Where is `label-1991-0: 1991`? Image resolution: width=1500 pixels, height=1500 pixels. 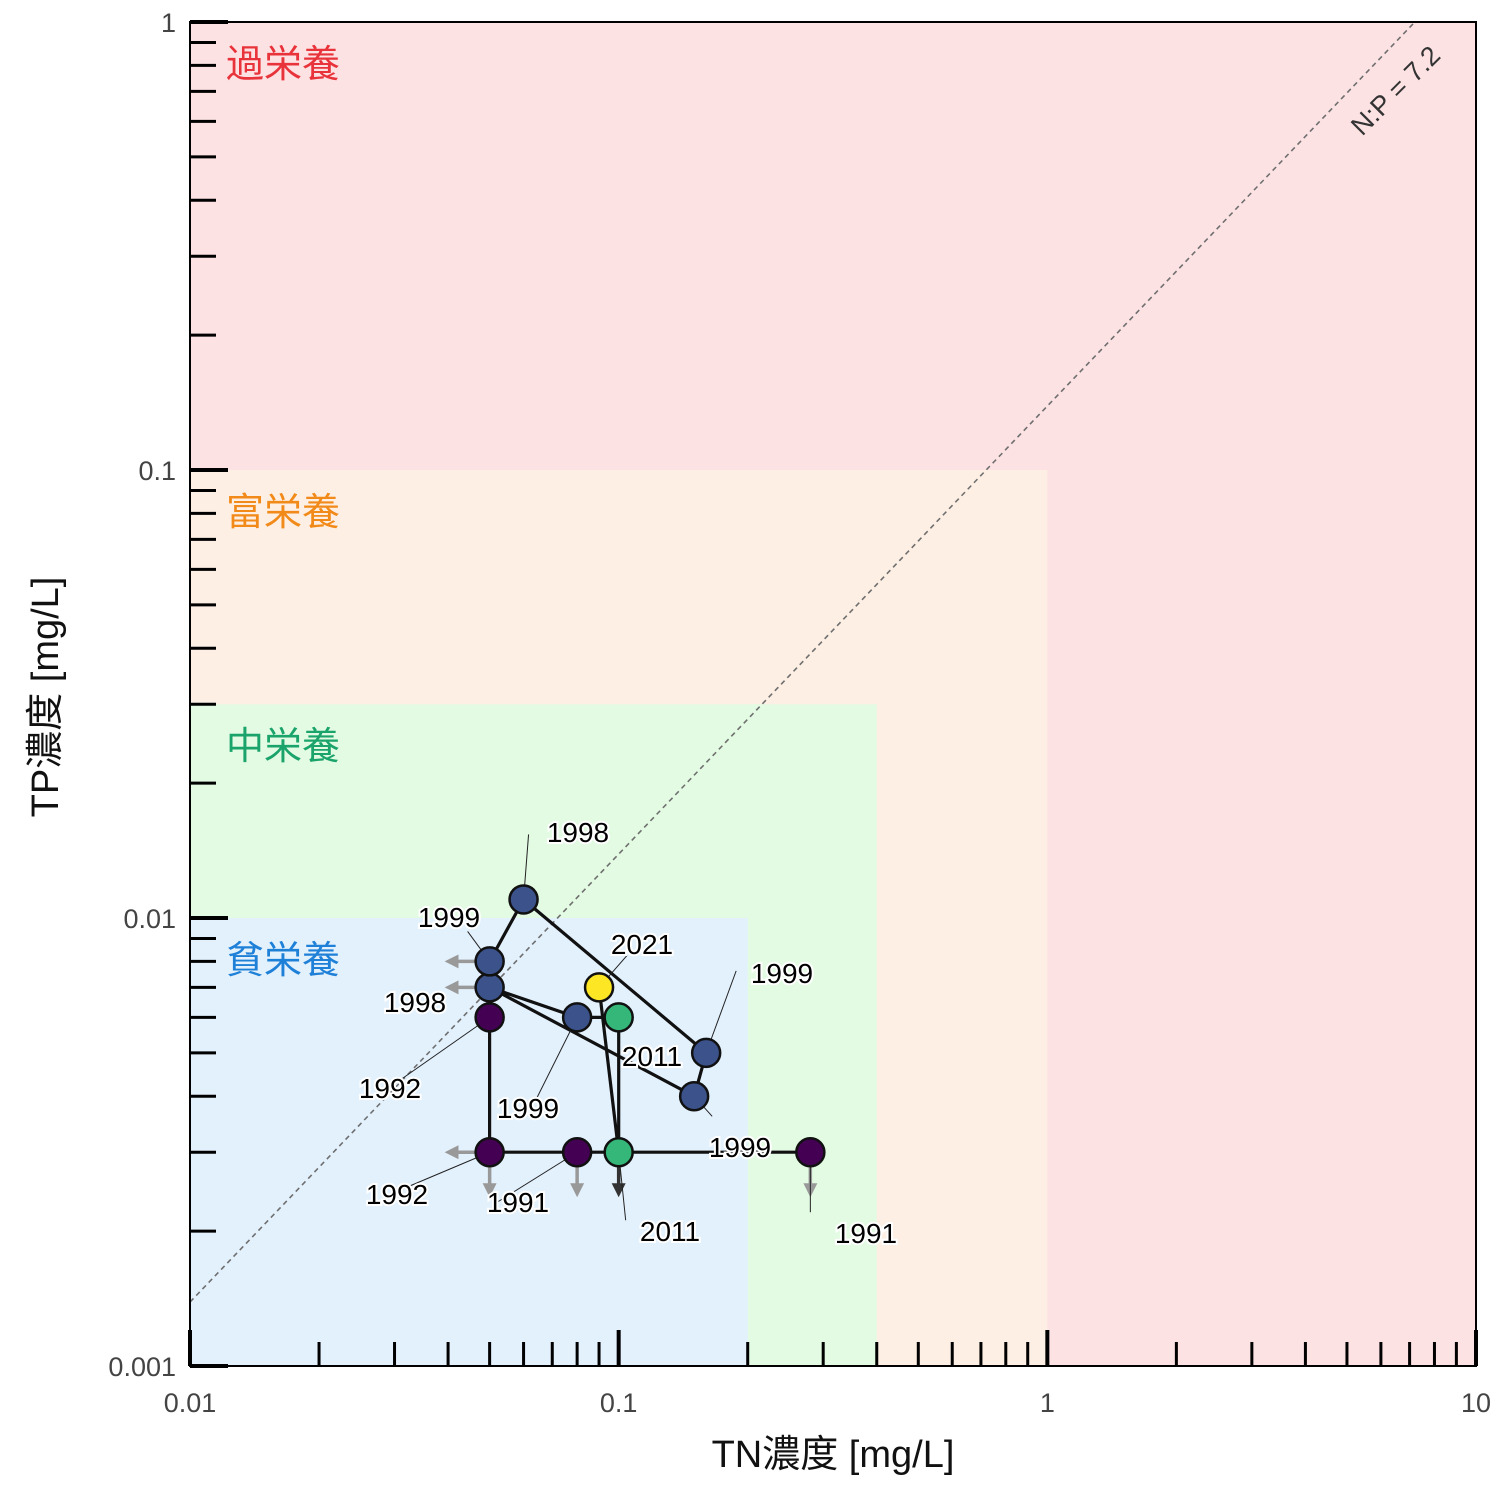
label-1991-0: 1991 is located at coordinates (518, 1202).